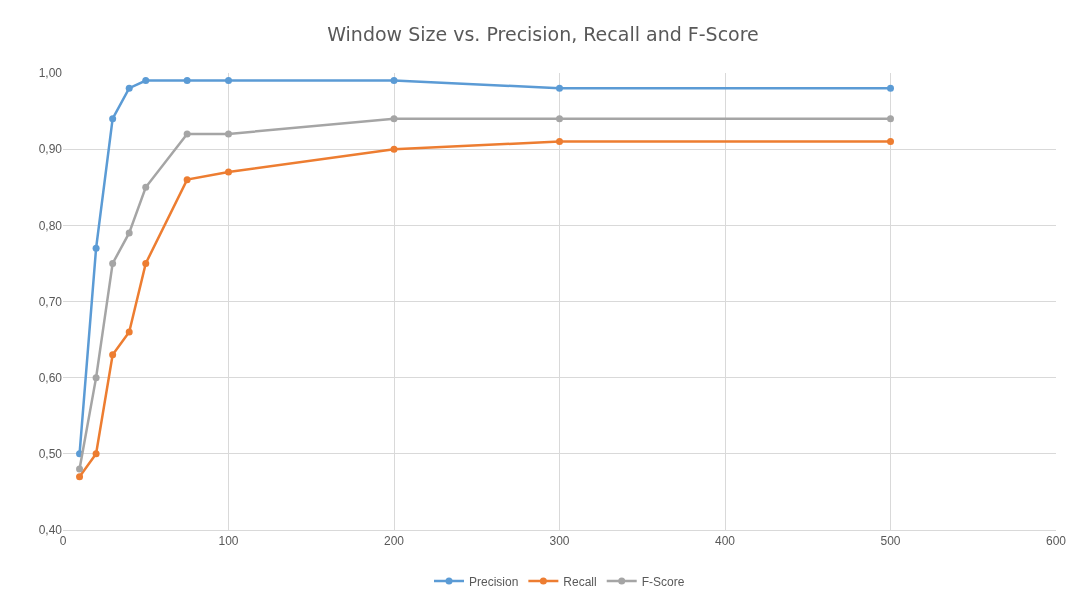 The width and height of the screenshot is (1086, 610). What do you see at coordinates (50, 377) in the screenshot?
I see `y-tick-label: 0,60` at bounding box center [50, 377].